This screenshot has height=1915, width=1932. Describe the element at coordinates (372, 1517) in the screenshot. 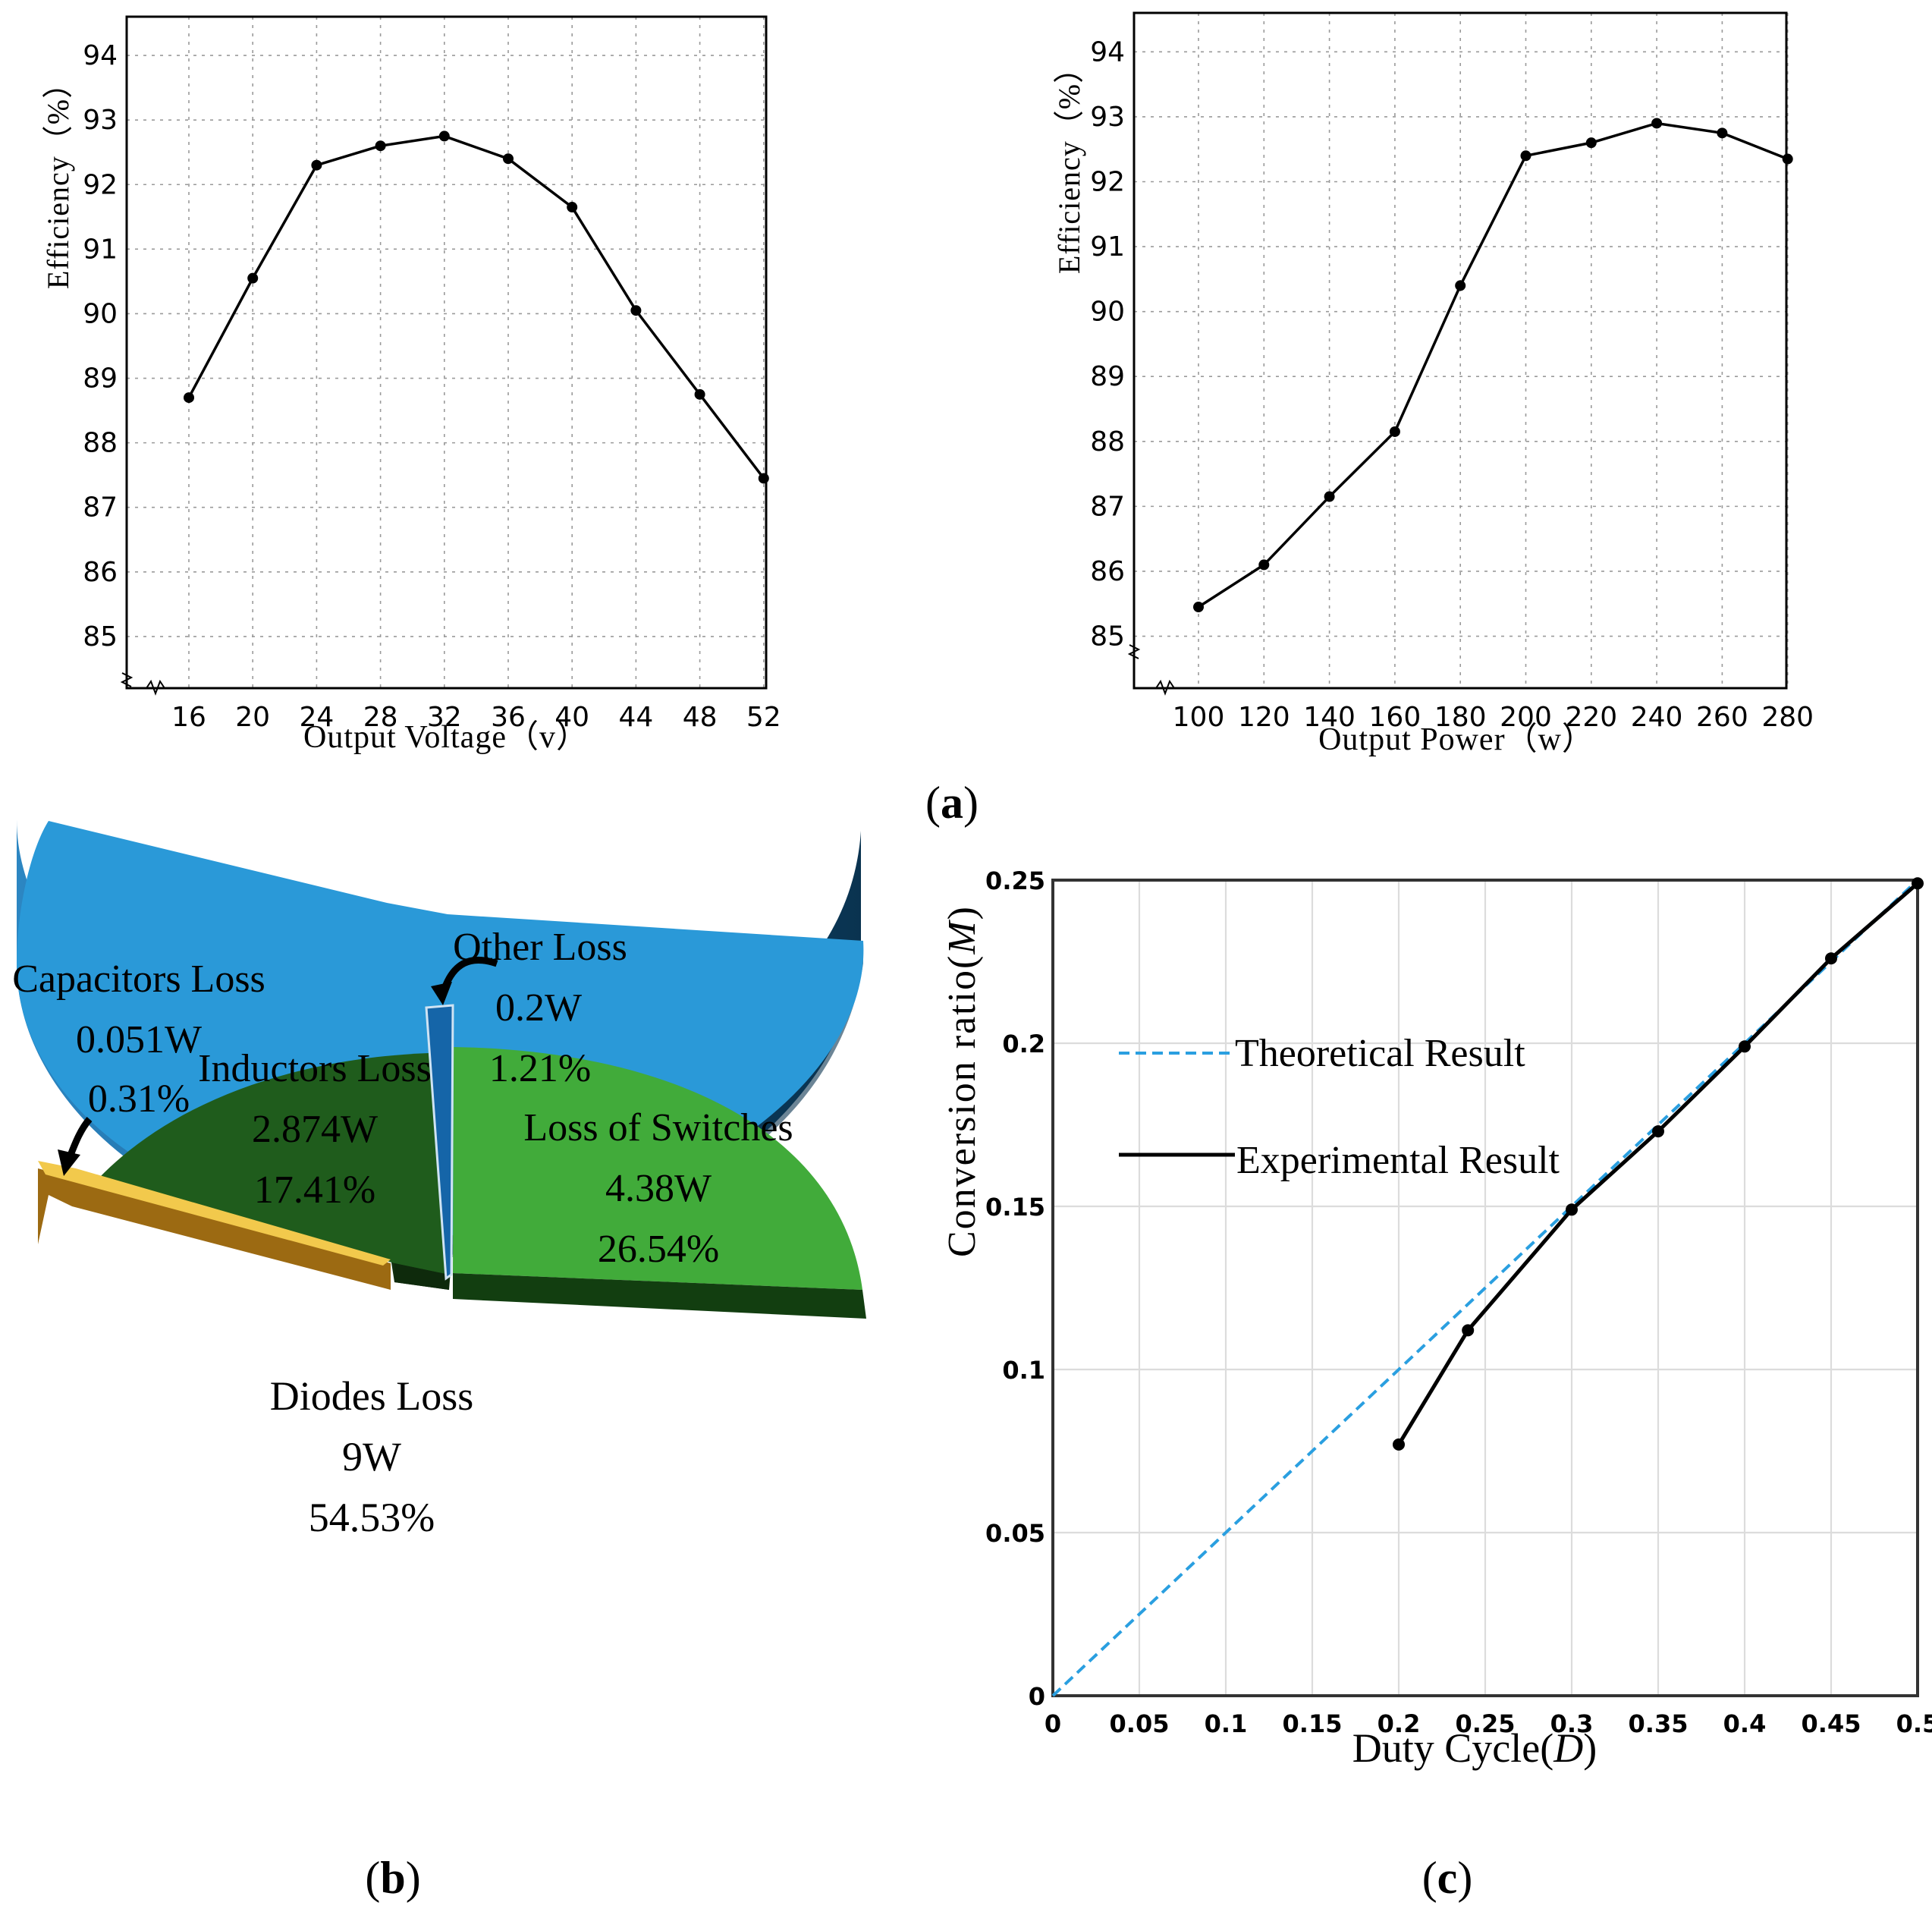

I see `diodes-loss-percent: 54.53%` at that location.